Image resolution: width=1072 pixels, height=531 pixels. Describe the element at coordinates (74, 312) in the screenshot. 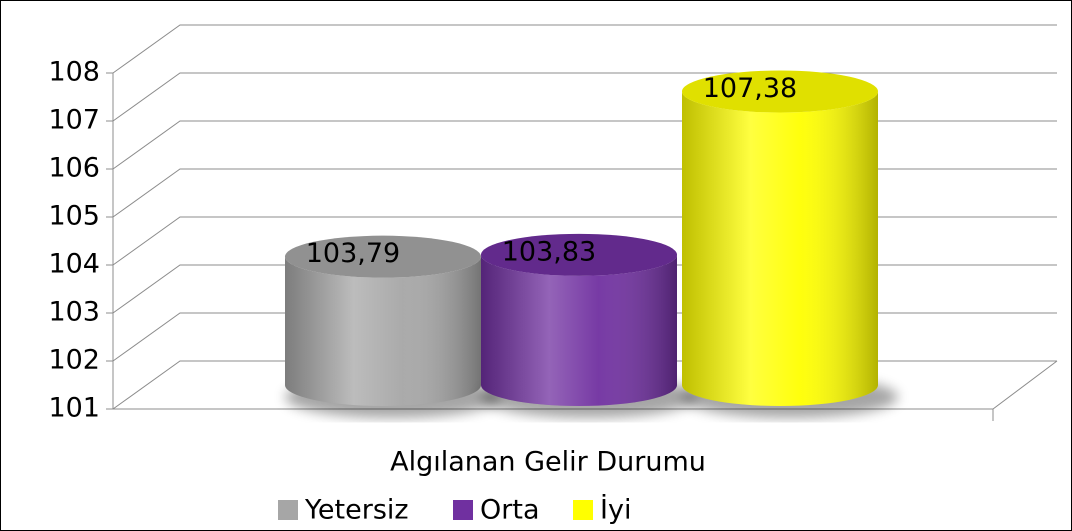

I see `y-tick-label: 103` at that location.